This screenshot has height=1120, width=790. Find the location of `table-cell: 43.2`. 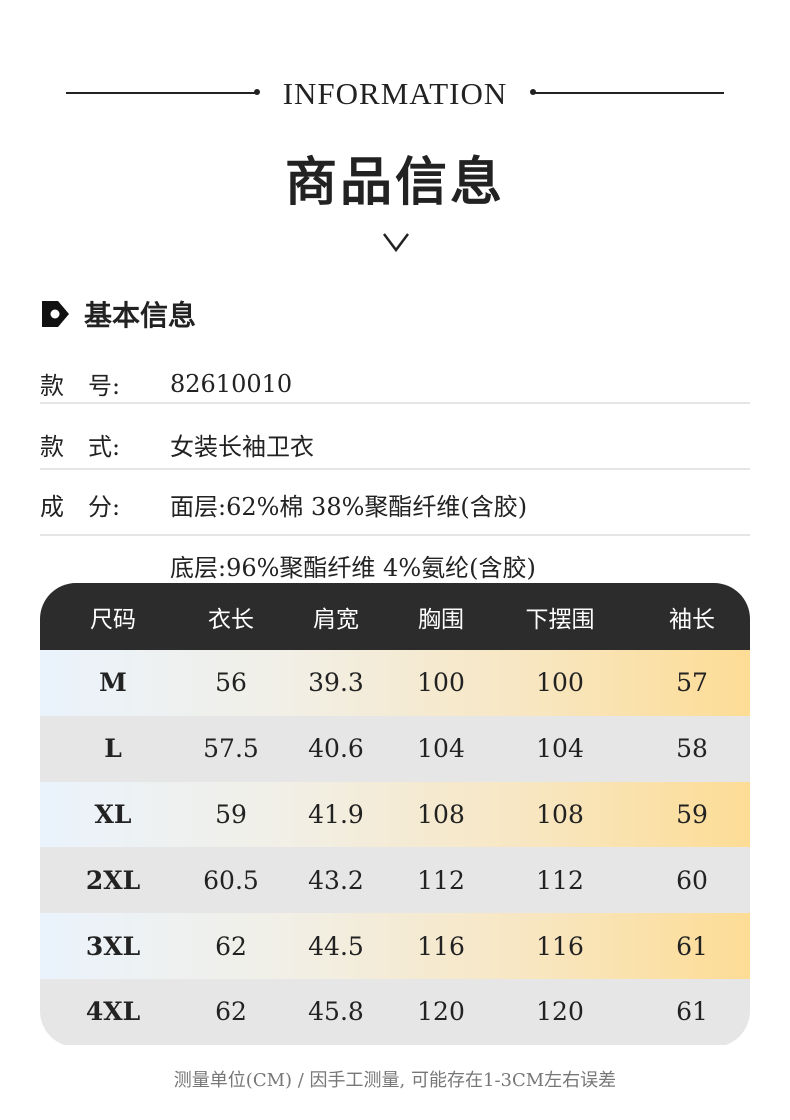

table-cell: 43.2 is located at coordinates (336, 880).